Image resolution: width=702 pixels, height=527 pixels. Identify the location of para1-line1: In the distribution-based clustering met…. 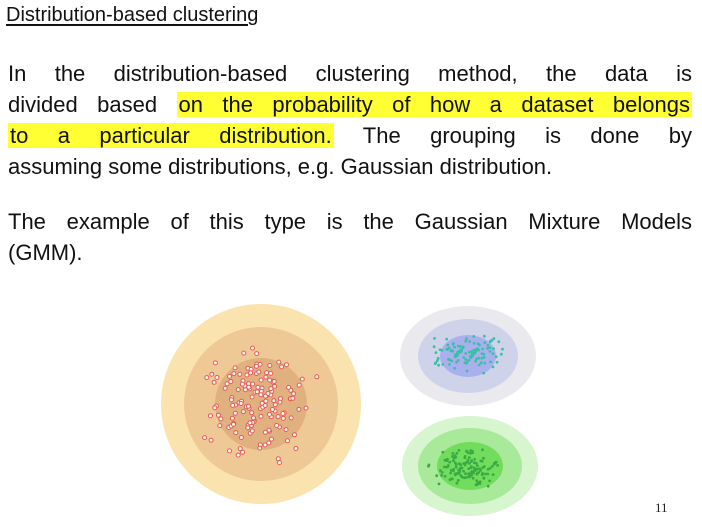
(350, 73).